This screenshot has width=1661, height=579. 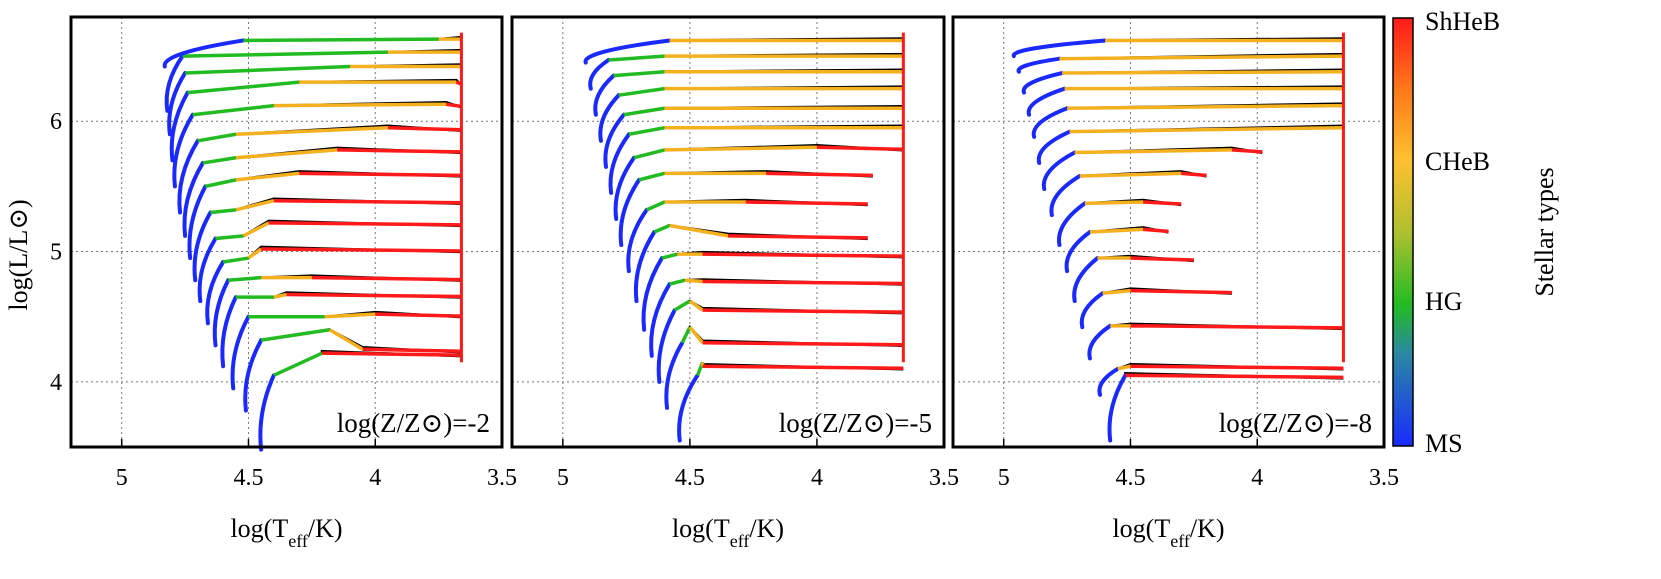 I want to click on x-tick-label: 4, so click(x=375, y=478).